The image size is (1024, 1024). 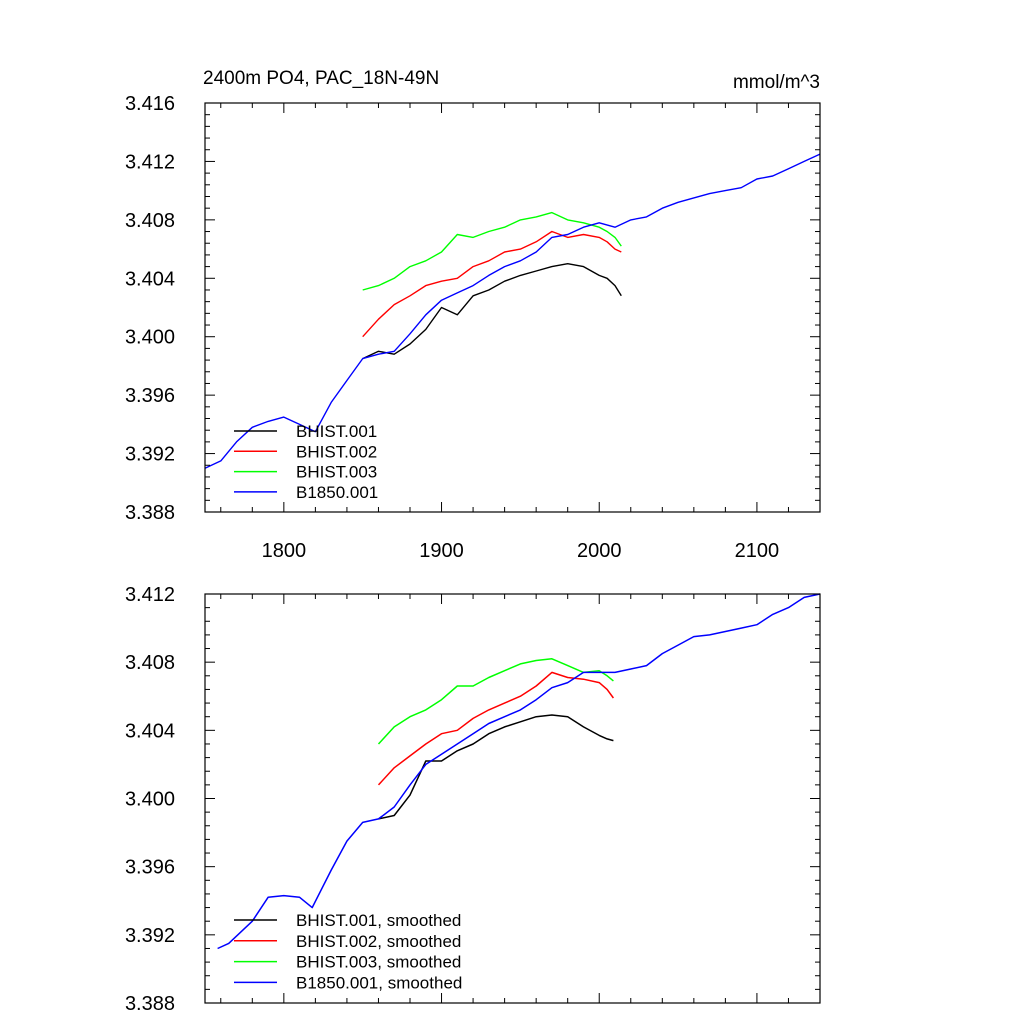 I want to click on top-ytick-label: 3.404, so click(x=150, y=279).